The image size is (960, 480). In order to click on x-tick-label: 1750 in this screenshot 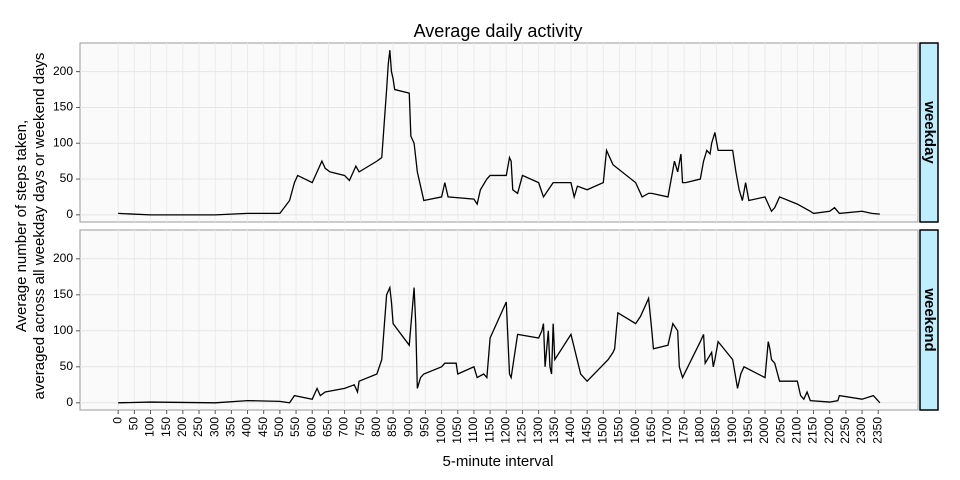, I will do `click(683, 430)`.